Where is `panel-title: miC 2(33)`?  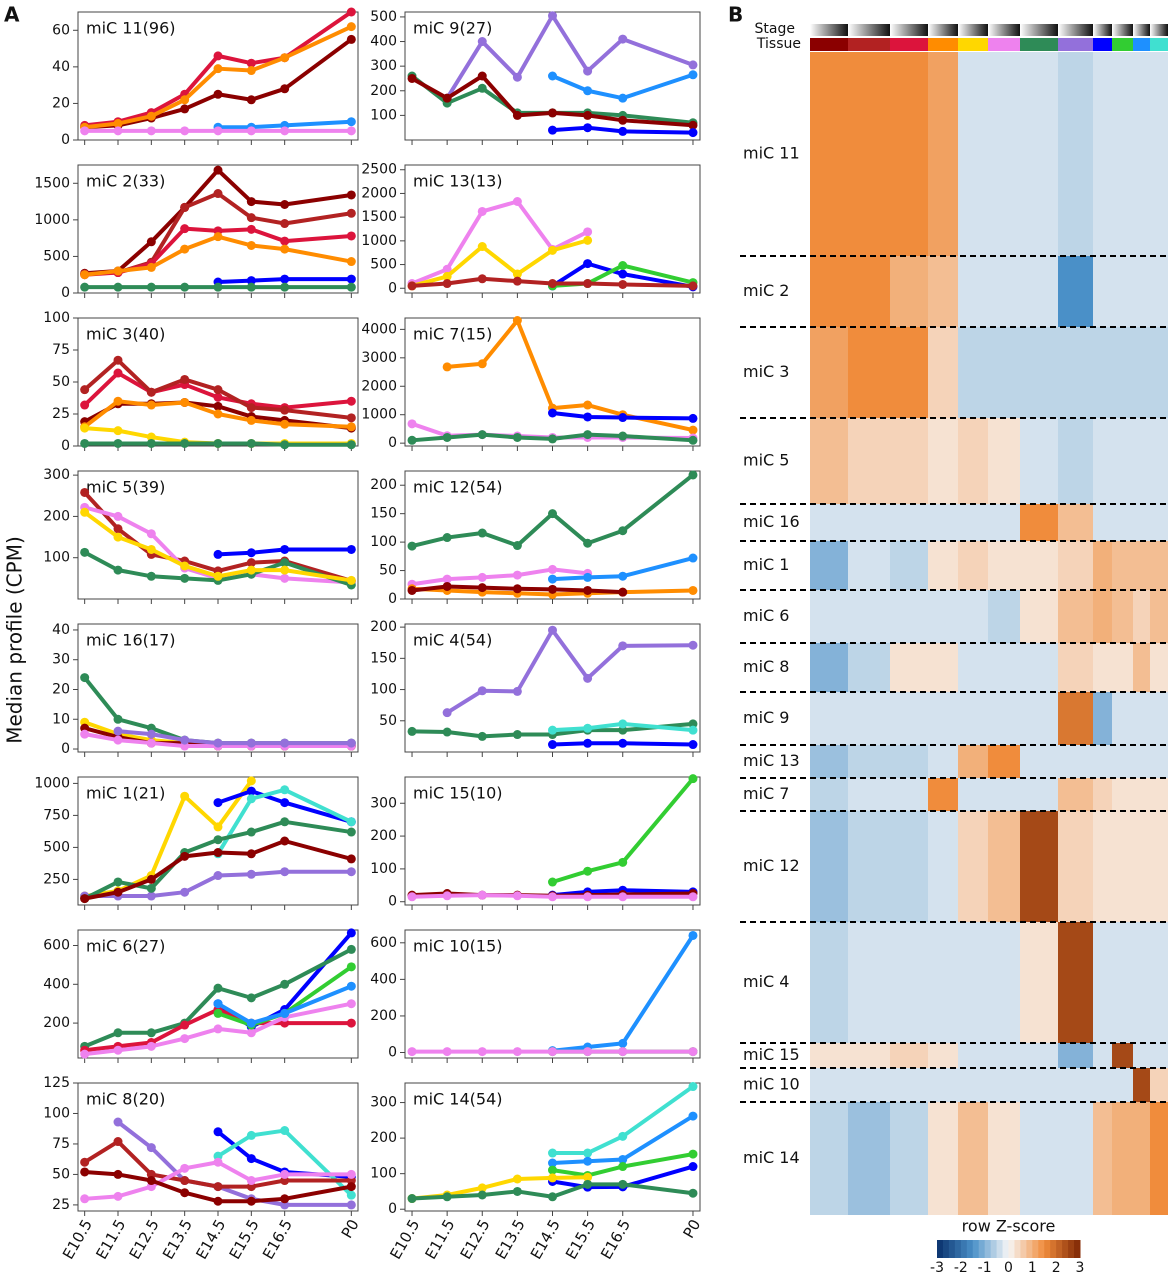 panel-title: miC 2(33) is located at coordinates (125, 181).